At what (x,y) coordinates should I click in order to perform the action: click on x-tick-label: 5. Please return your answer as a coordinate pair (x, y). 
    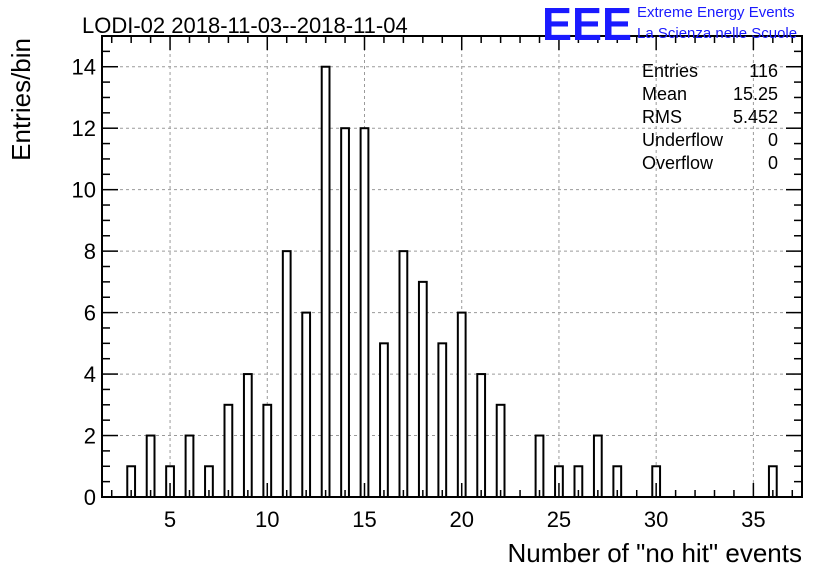
    Looking at the image, I should click on (170, 519).